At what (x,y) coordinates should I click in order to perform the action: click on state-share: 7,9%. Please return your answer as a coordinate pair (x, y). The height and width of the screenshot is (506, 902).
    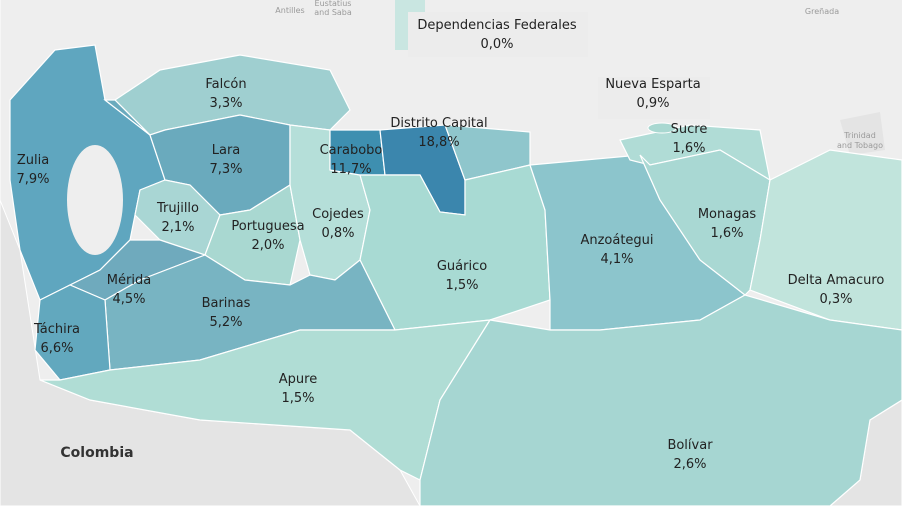
    Looking at the image, I should click on (32, 179).